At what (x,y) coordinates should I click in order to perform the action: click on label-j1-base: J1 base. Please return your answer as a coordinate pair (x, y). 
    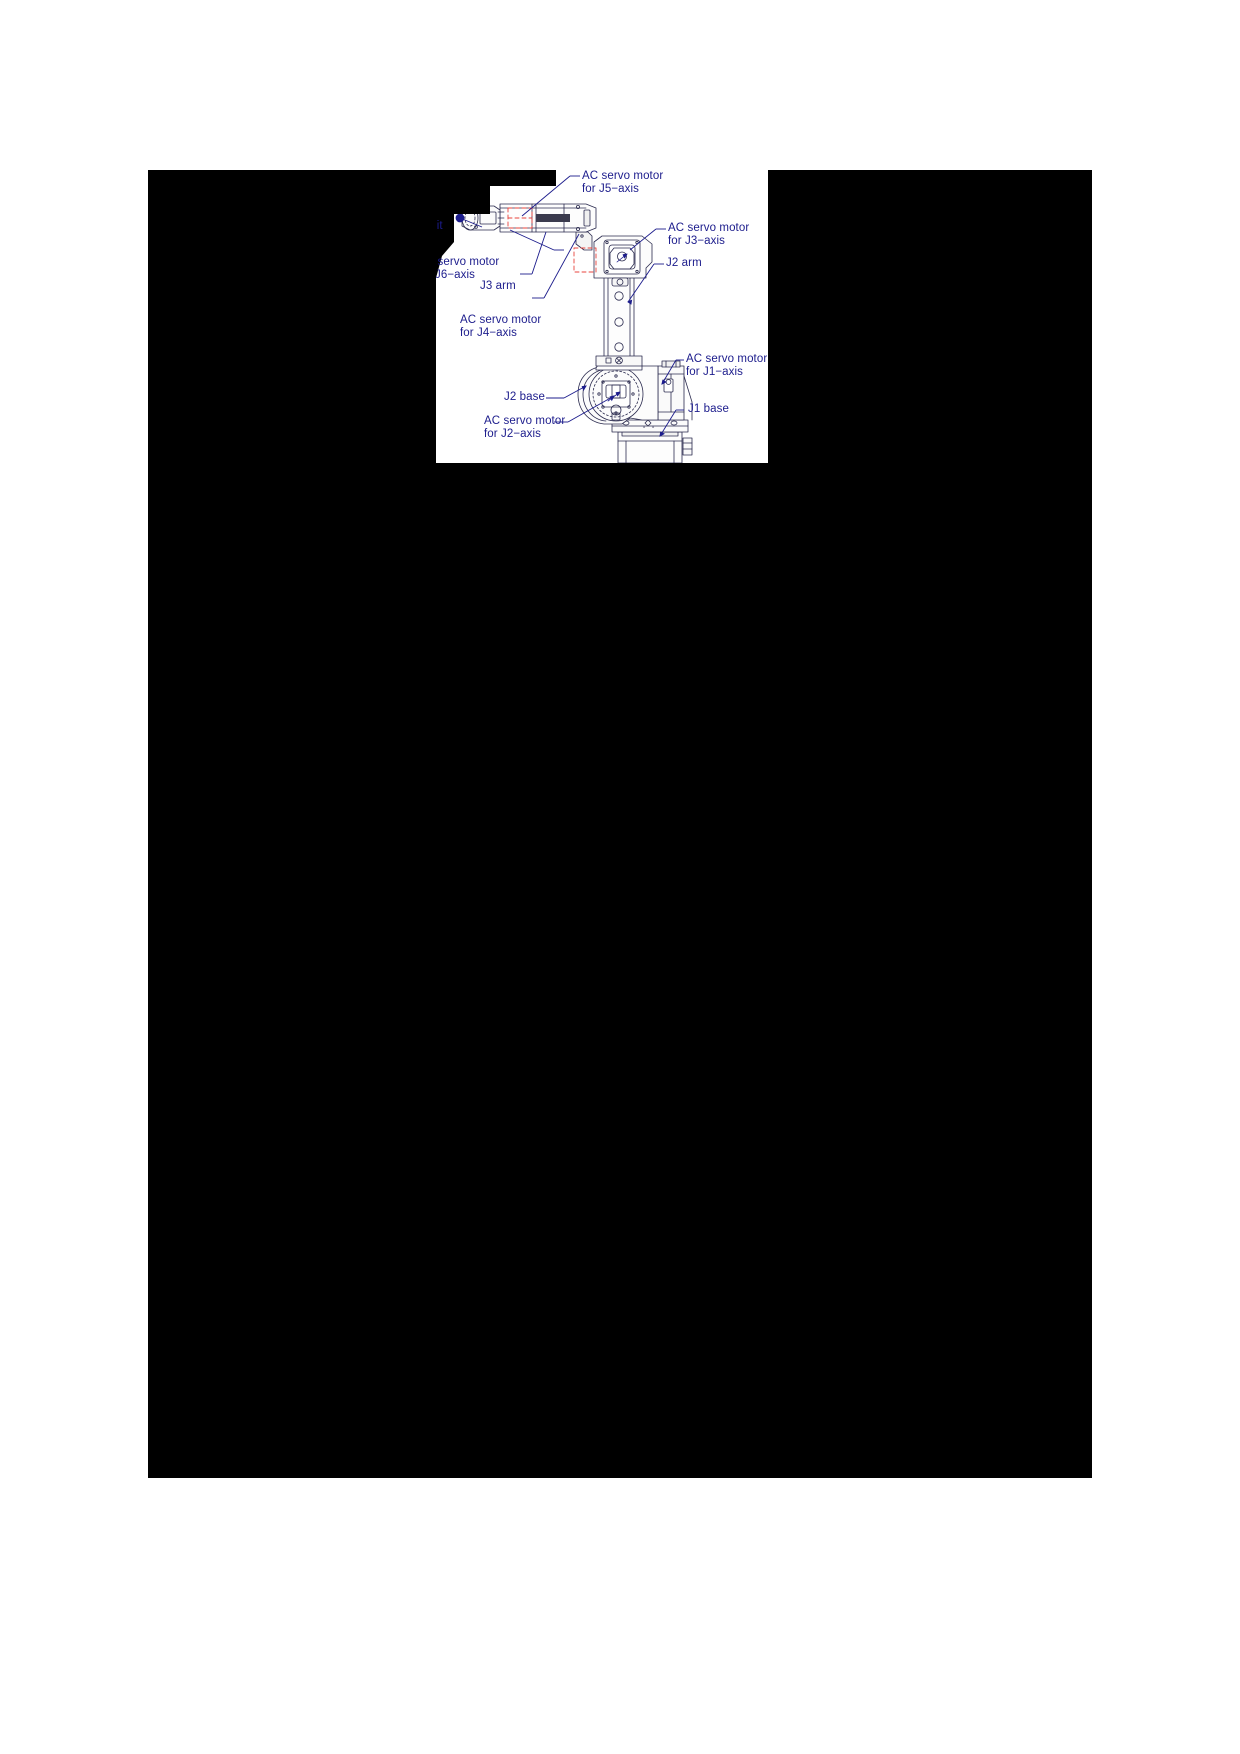
    Looking at the image, I should click on (708, 409).